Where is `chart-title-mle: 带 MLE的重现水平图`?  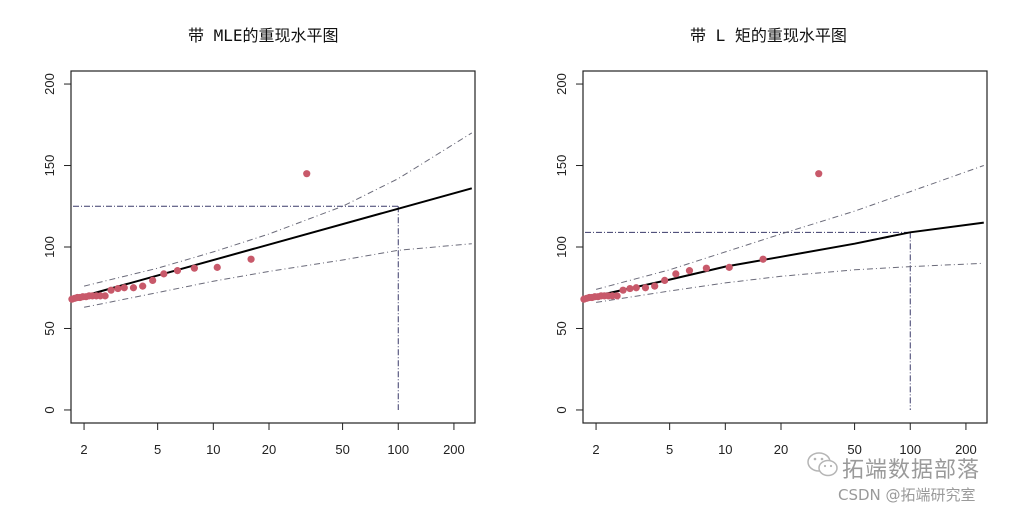 chart-title-mle: 带 MLE的重现水平图 is located at coordinates (263, 35).